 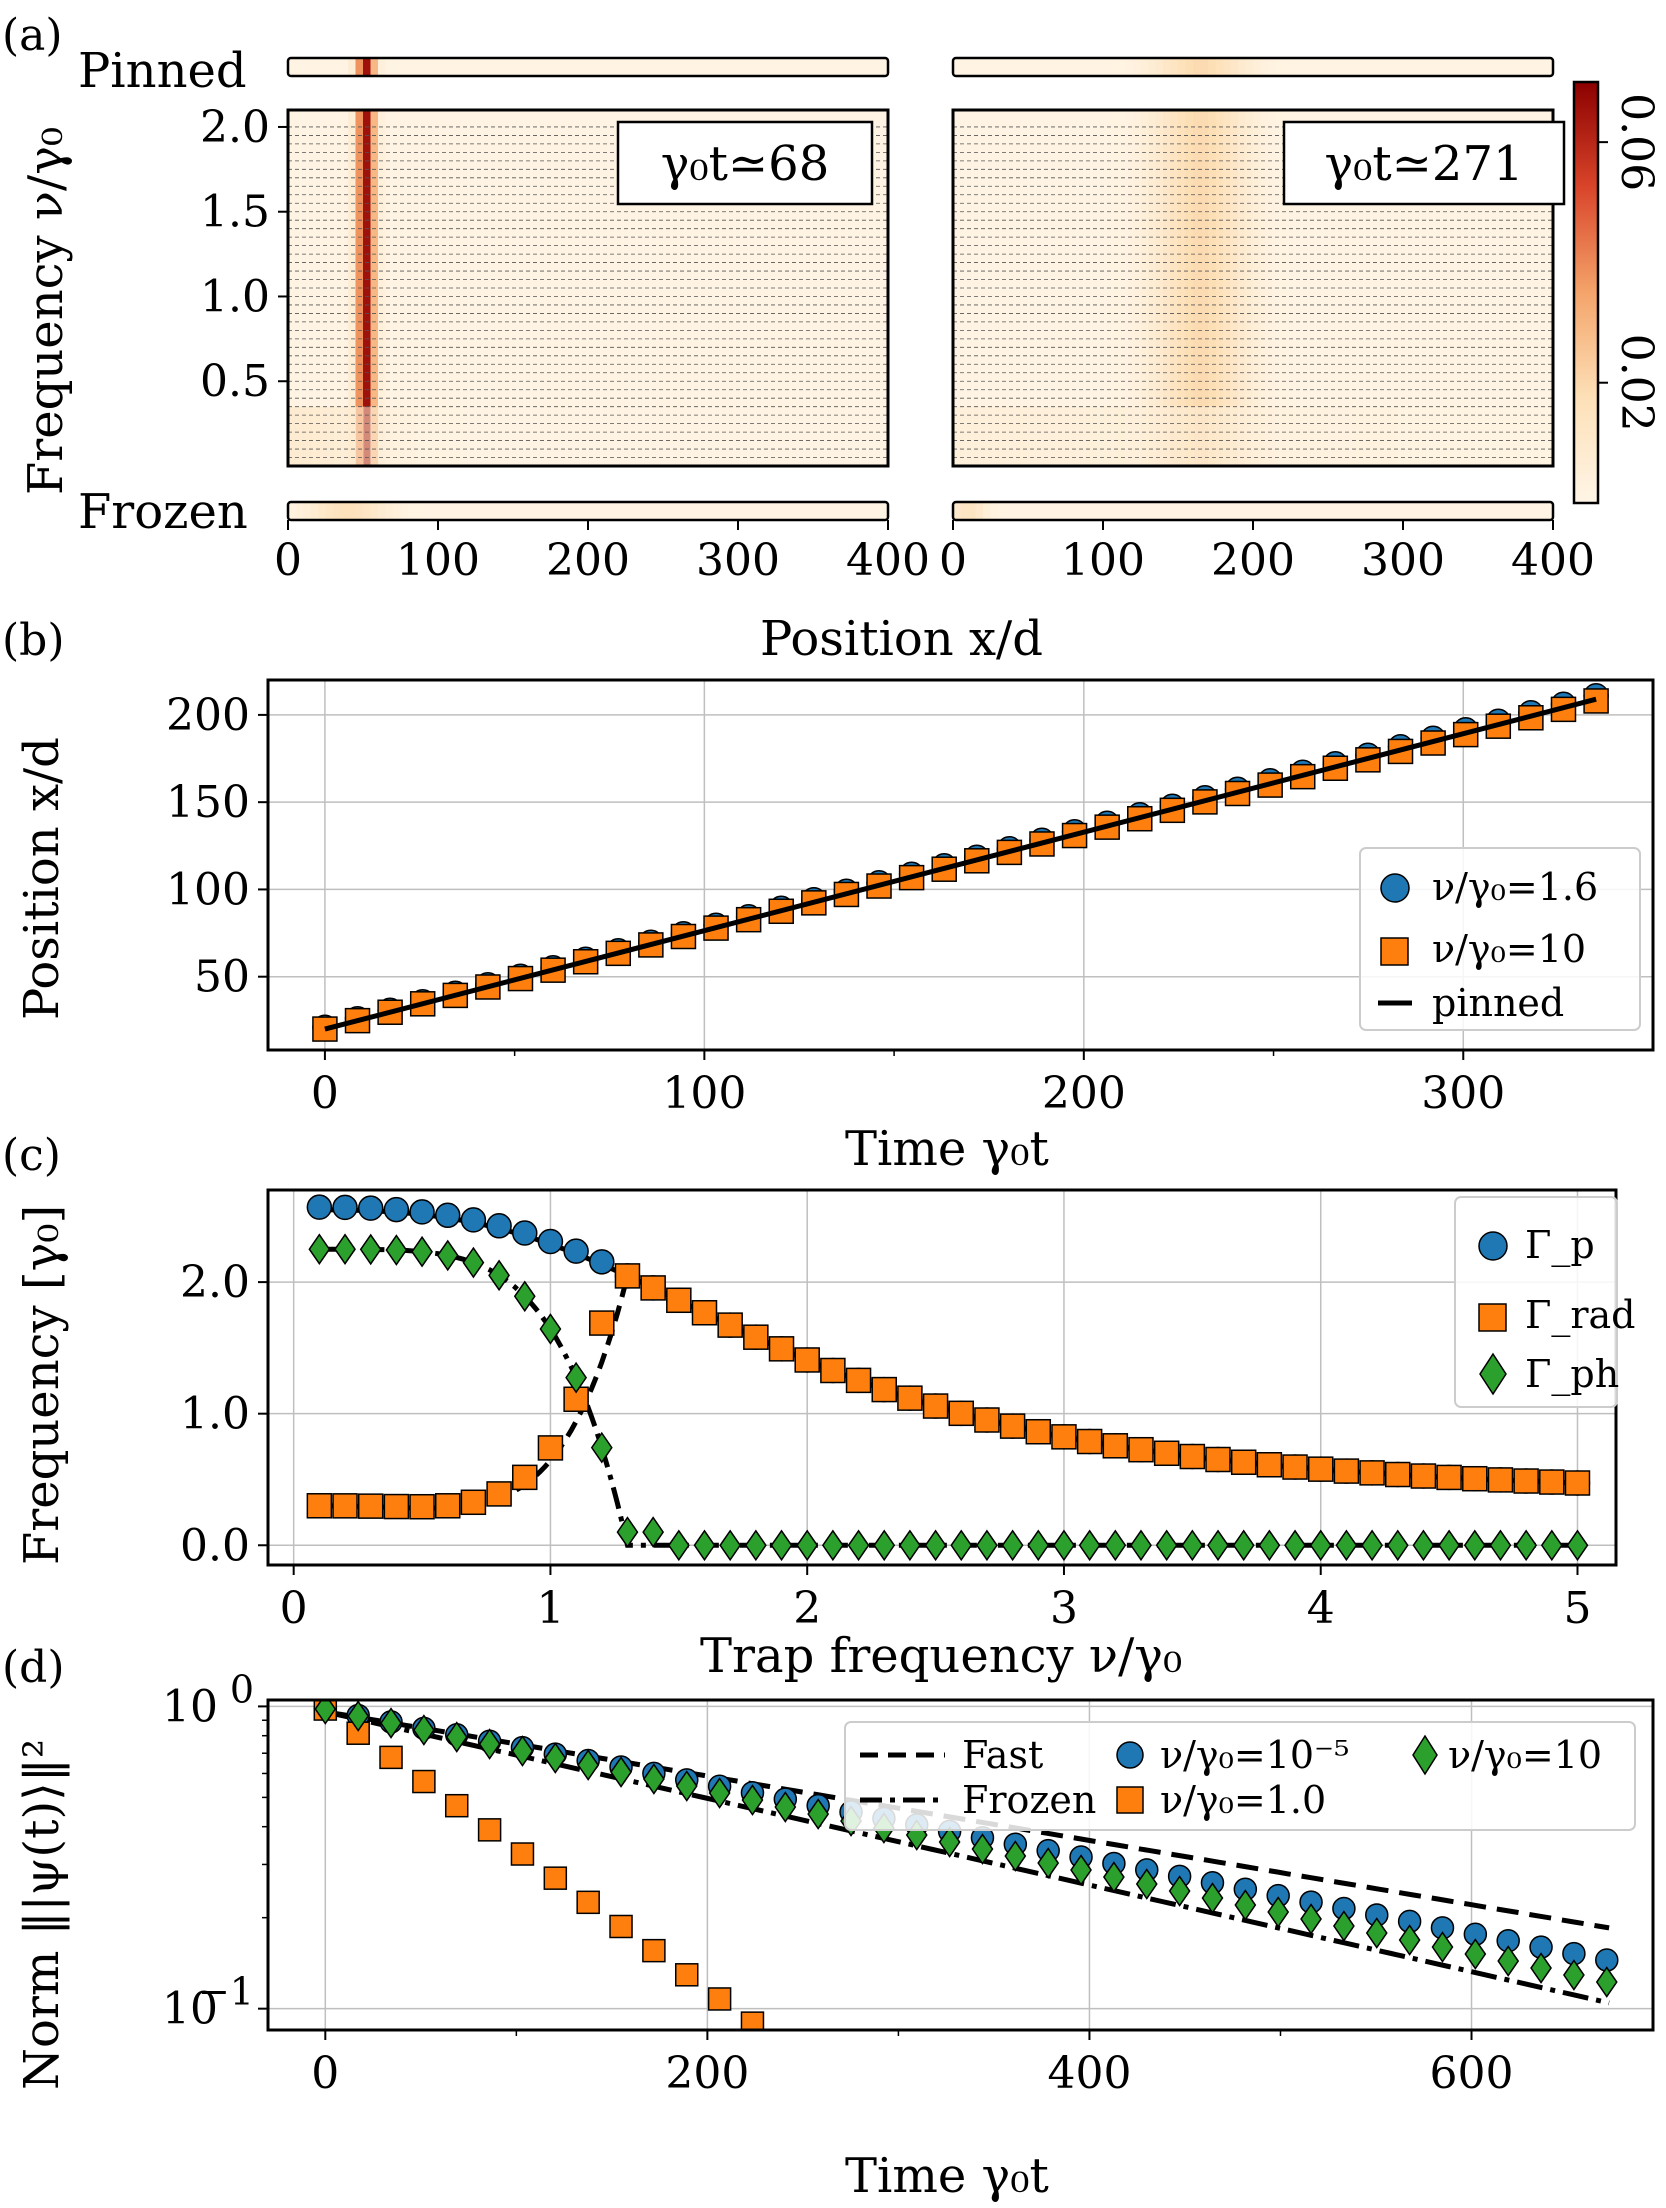 What do you see at coordinates (967, 1857) in the screenshot?
I see `frozen-line` at bounding box center [967, 1857].